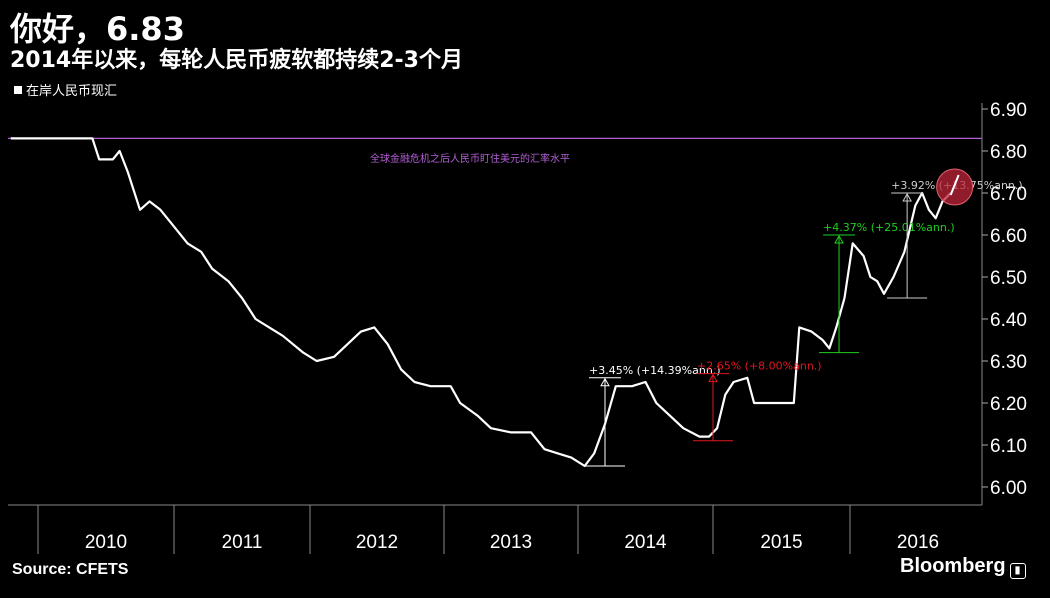 The image size is (1050, 598). What do you see at coordinates (655, 370) in the screenshot?
I see `annotation-label: +3.45% (+14.39%ann.)` at bounding box center [655, 370].